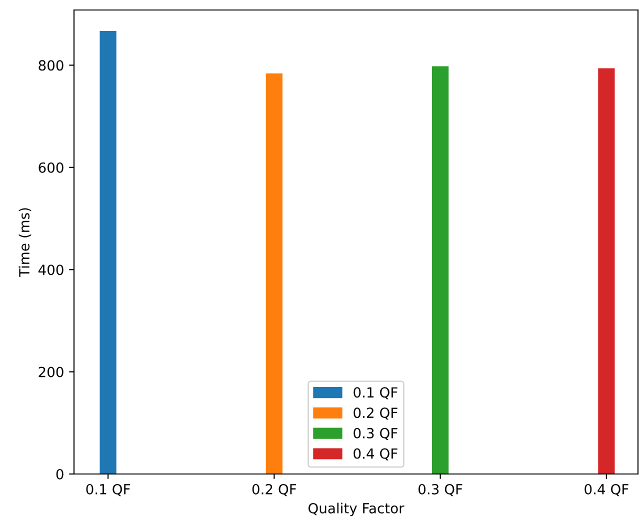 The image size is (639, 529). What do you see at coordinates (606, 490) in the screenshot?
I see `x-tick-label: 0.4 QF` at bounding box center [606, 490].